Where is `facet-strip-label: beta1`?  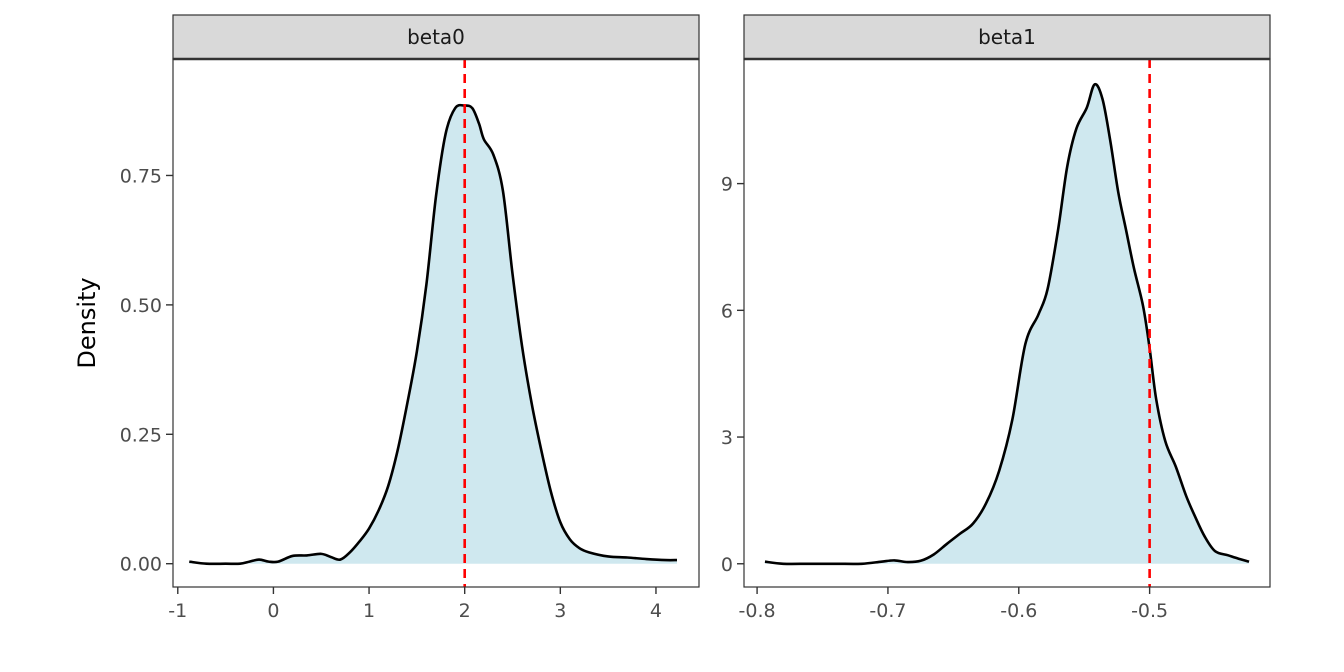
facet-strip-label: beta1 is located at coordinates (1007, 37).